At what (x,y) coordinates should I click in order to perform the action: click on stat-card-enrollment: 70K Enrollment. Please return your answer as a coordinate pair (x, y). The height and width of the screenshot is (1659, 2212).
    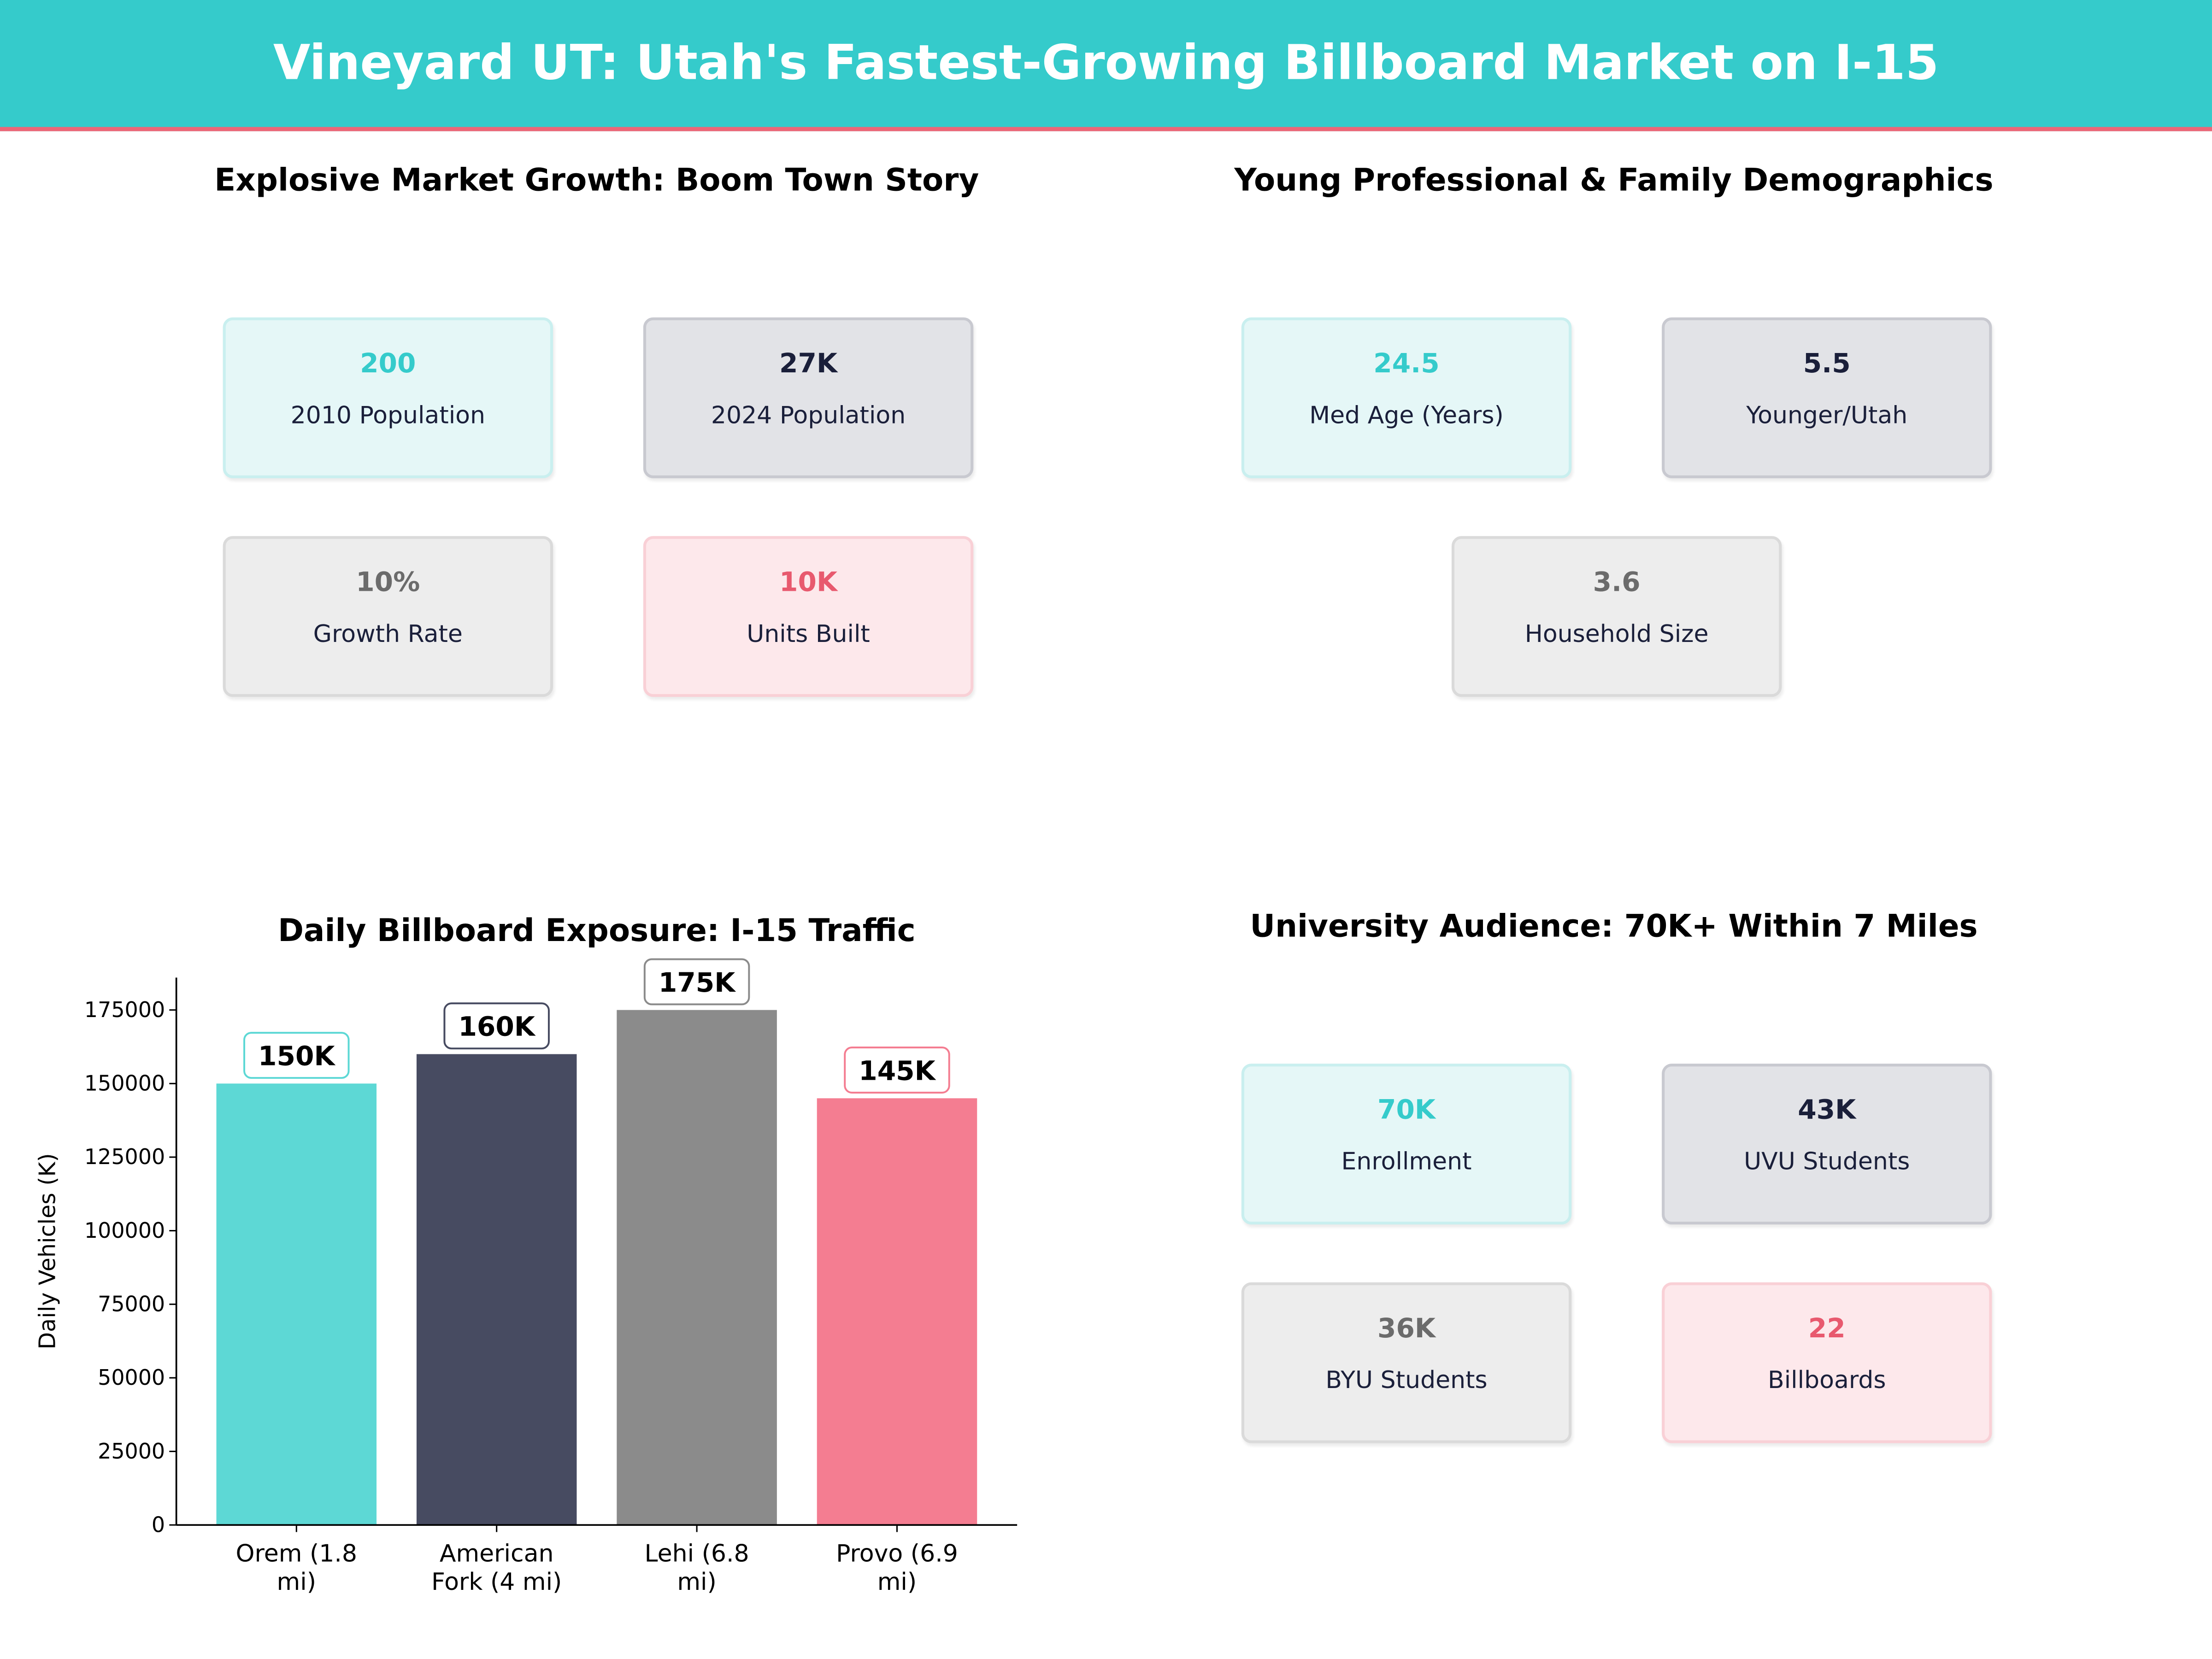
    Looking at the image, I should click on (1406, 1144).